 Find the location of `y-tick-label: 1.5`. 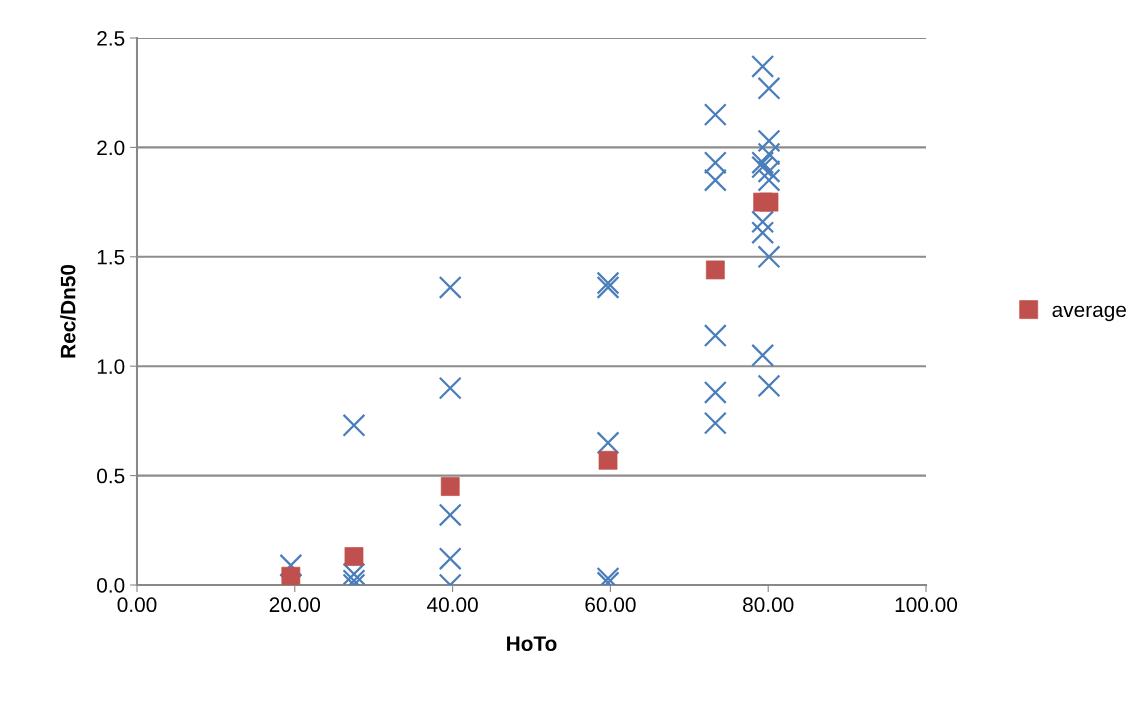

y-tick-label: 1.5 is located at coordinates (111, 257).